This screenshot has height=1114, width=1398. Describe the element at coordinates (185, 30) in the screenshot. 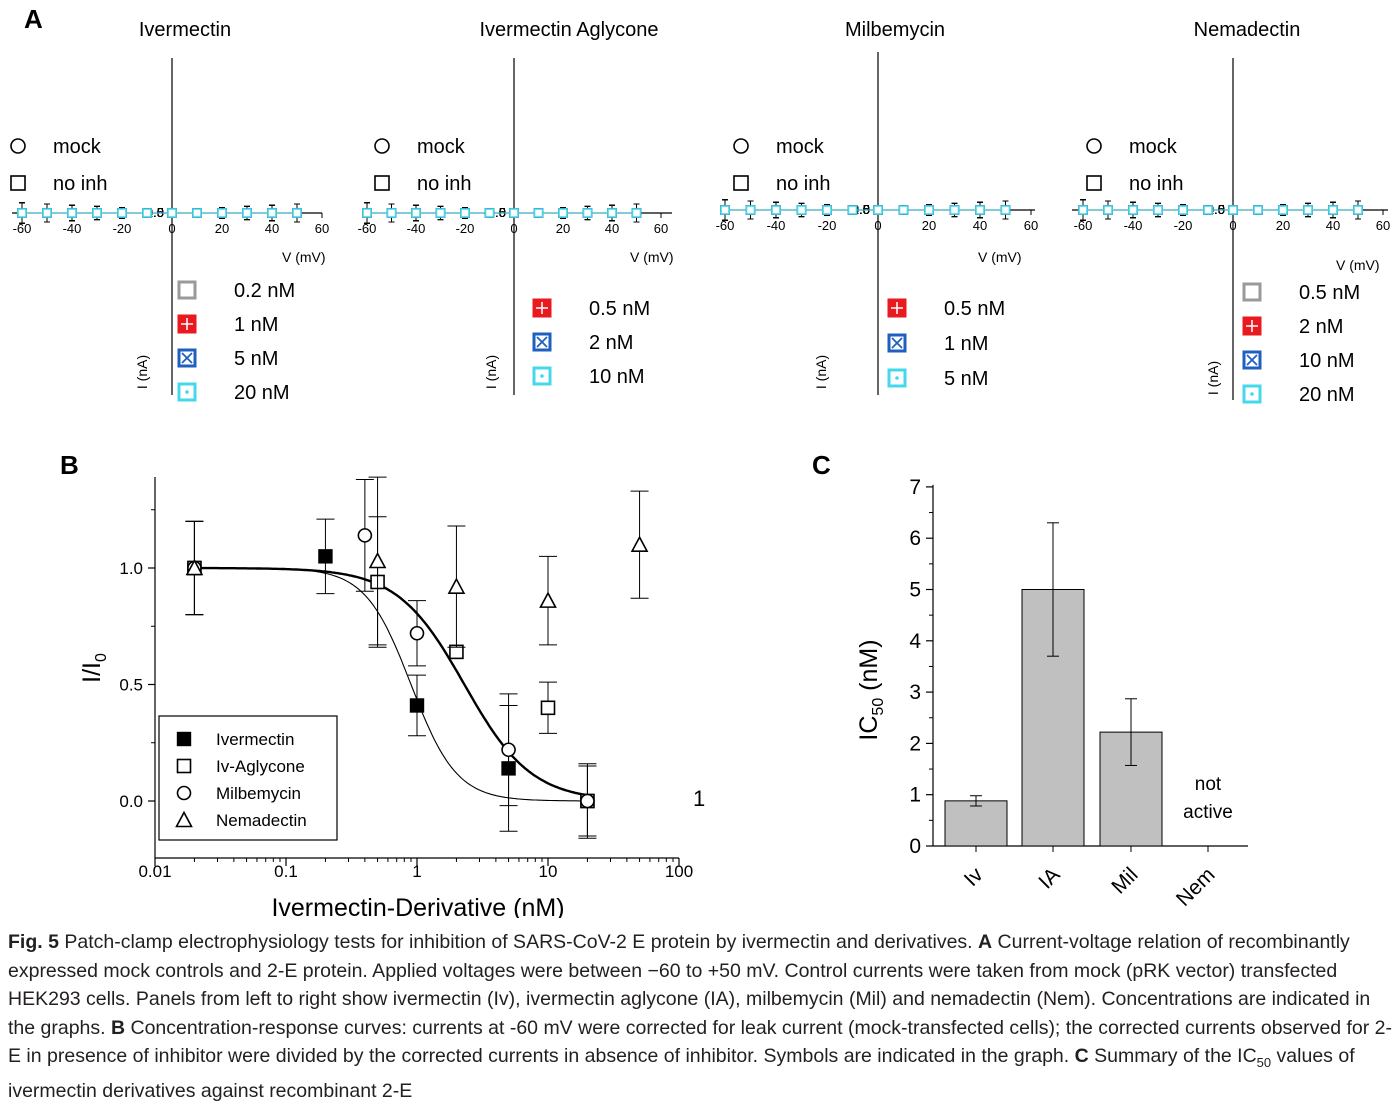

I see `iv-chart-title: Ivermectin` at that location.